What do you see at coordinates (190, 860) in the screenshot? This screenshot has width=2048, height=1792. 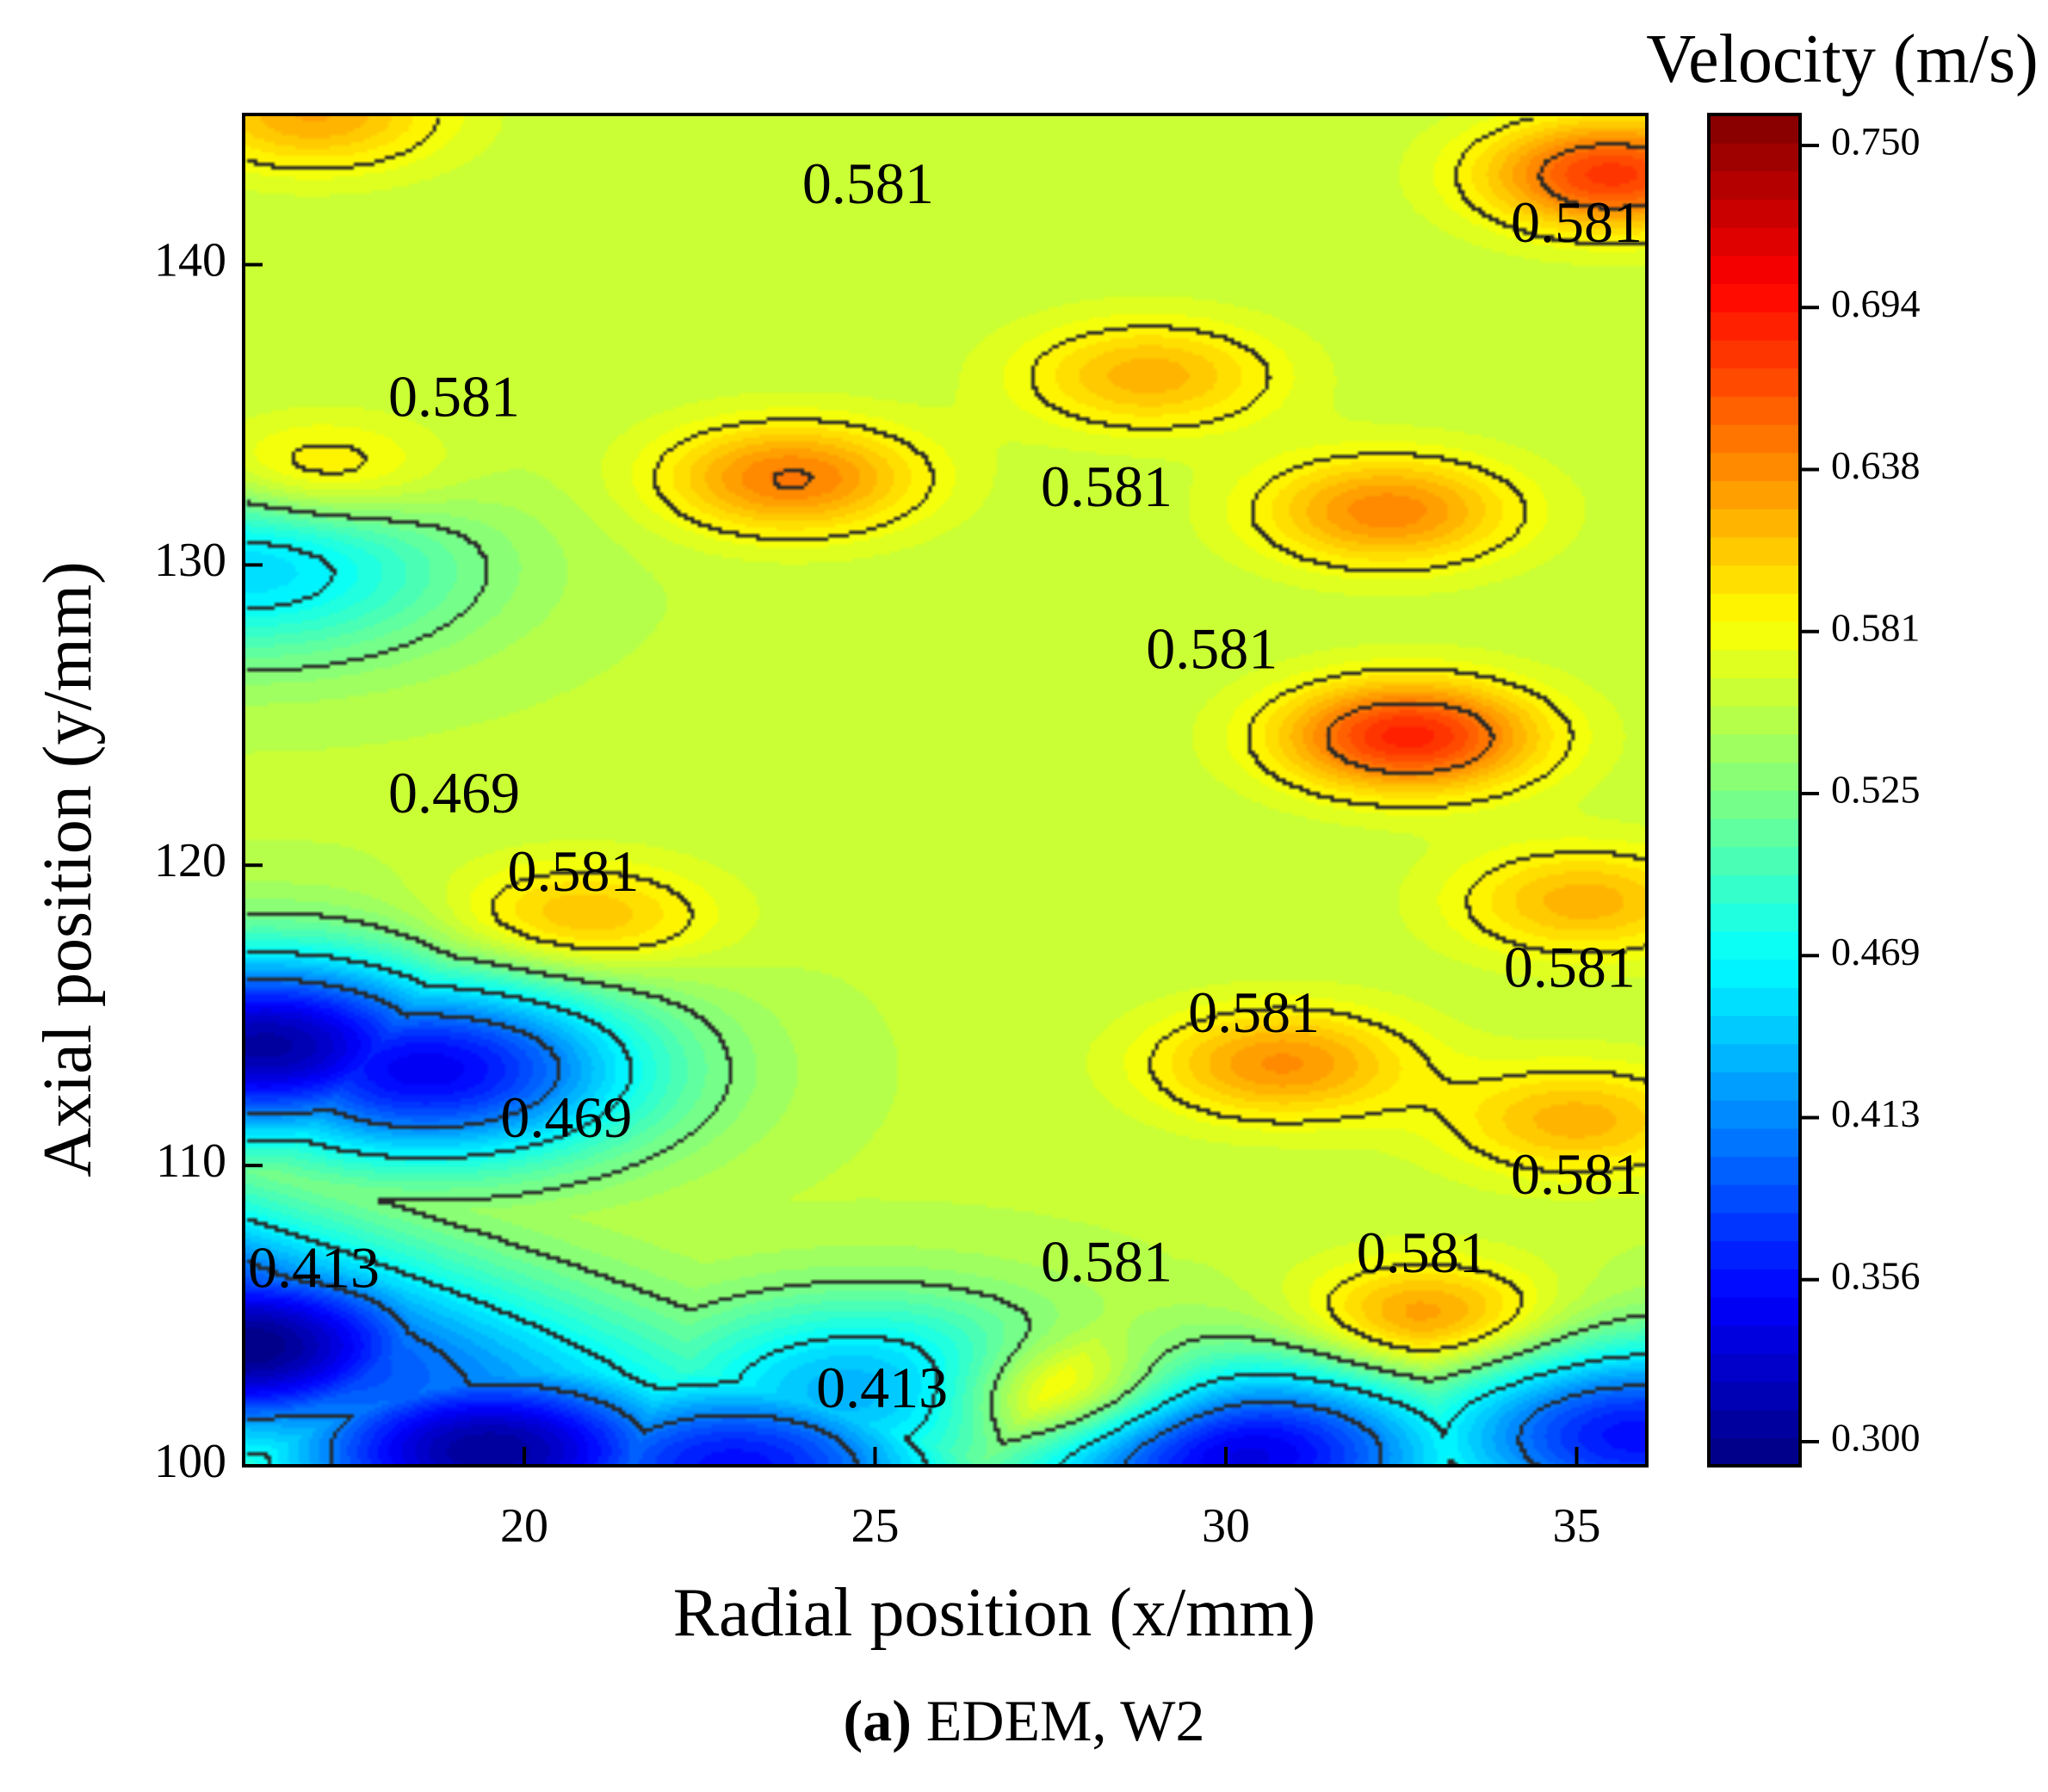 I see `y-tick-label: 120` at bounding box center [190, 860].